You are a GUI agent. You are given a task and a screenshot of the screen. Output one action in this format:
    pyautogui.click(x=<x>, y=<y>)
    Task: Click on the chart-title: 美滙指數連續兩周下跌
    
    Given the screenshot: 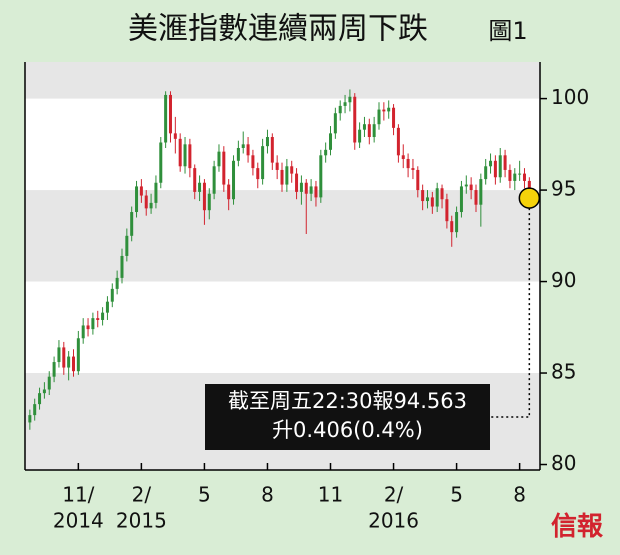 What is the action you would take?
    pyautogui.click(x=278, y=29)
    